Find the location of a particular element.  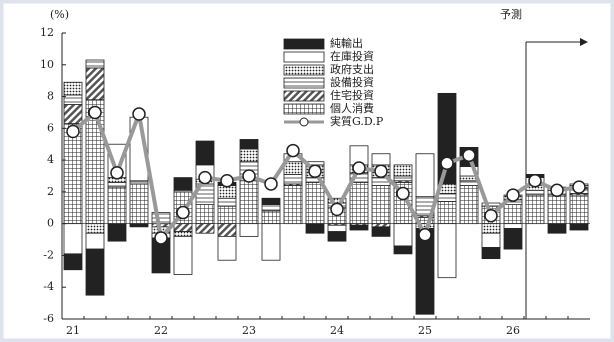

legend-label: 住宅投資 is located at coordinates (352, 95).